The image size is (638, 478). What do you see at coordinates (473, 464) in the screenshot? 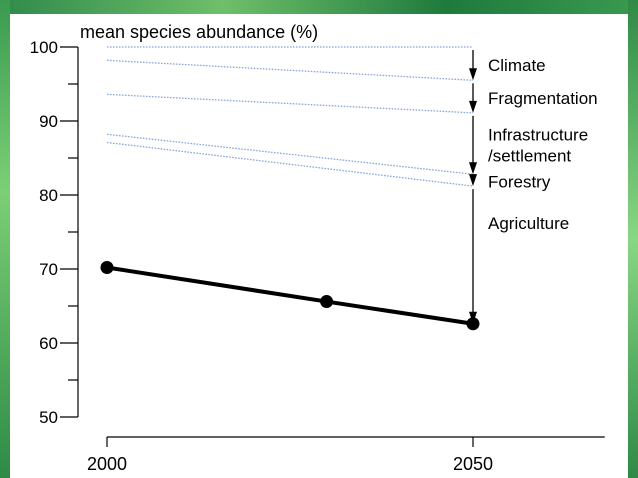
I see `x-tick-label: 2050` at bounding box center [473, 464].